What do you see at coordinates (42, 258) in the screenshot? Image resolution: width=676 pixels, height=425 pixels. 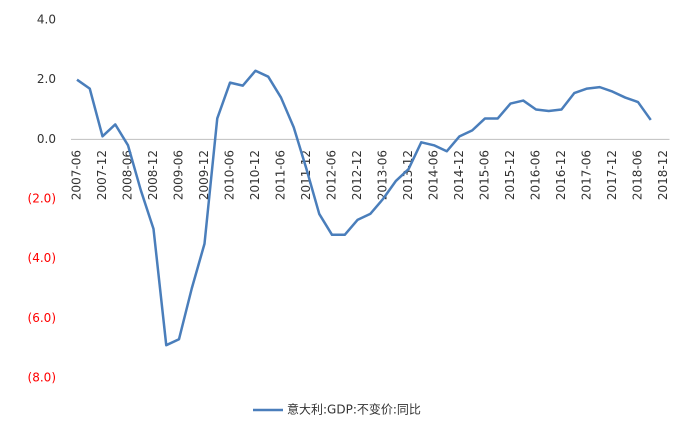 I see `y-tick-label: (4.0)` at bounding box center [42, 258].